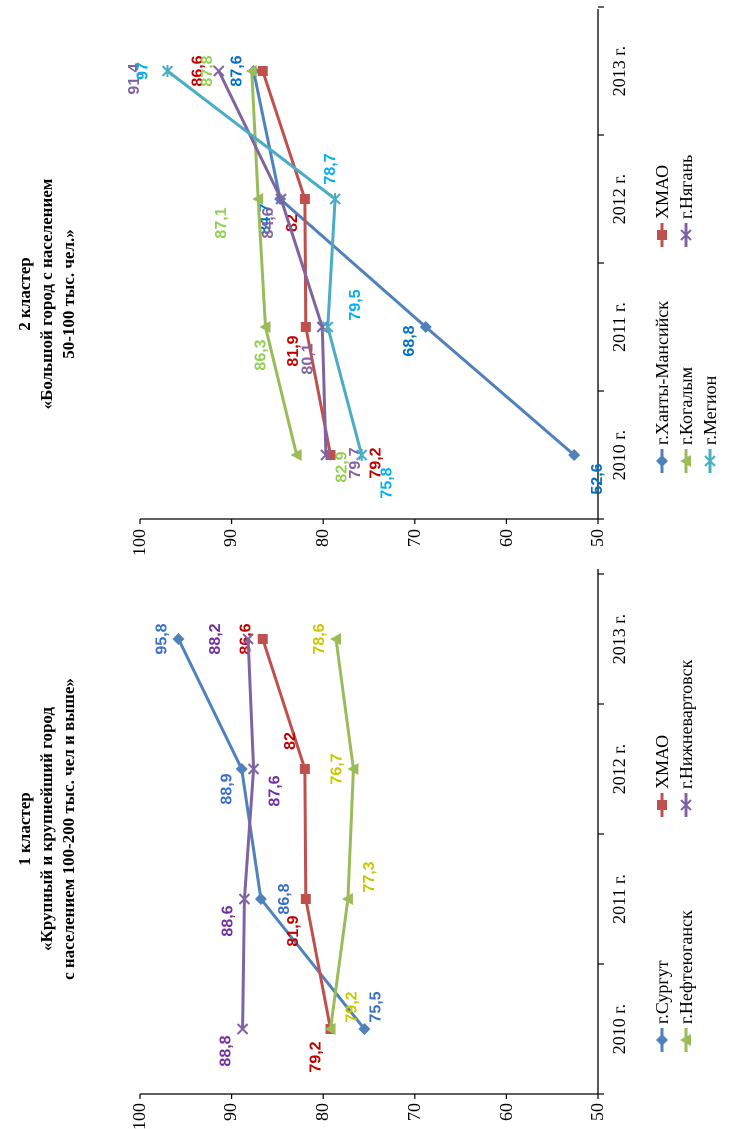 The height and width of the screenshot is (1129, 738). I want to click on data-label: 86,8, so click(284, 898).